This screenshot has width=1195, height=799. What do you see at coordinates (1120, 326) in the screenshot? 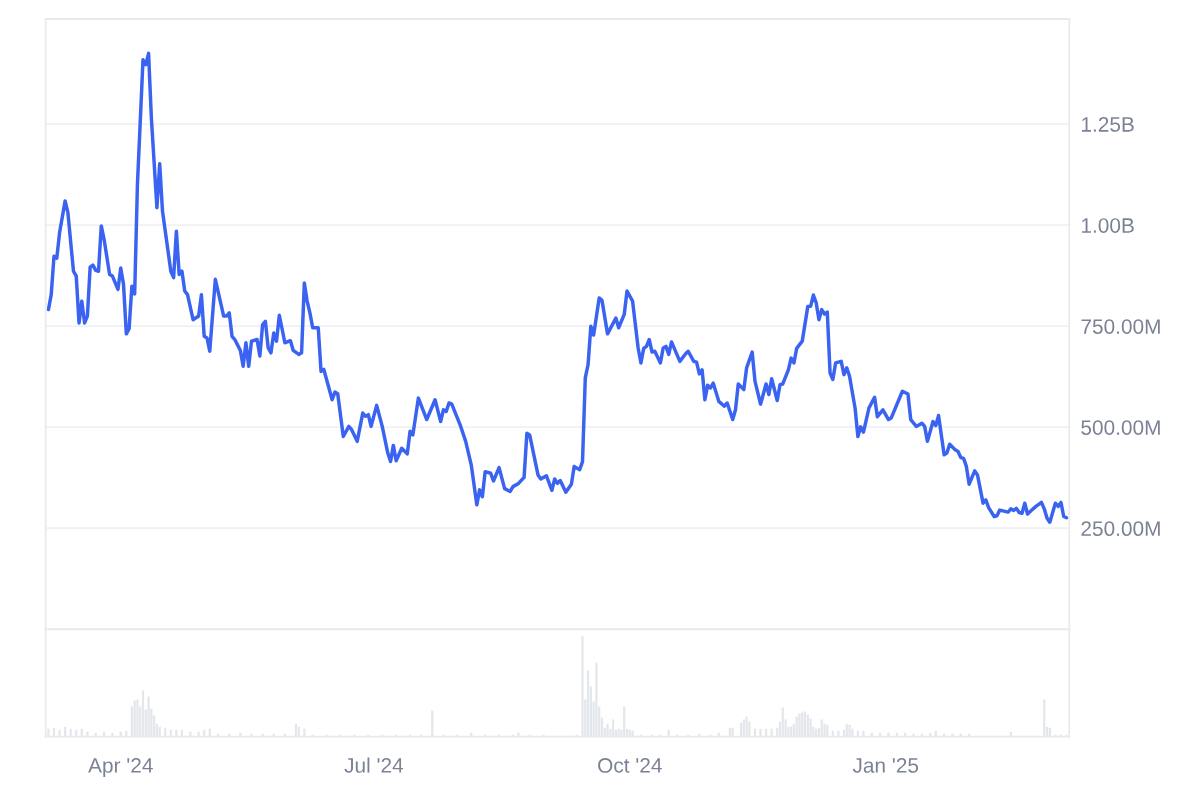
I see `y-tick-label: 750.00M` at bounding box center [1120, 326].